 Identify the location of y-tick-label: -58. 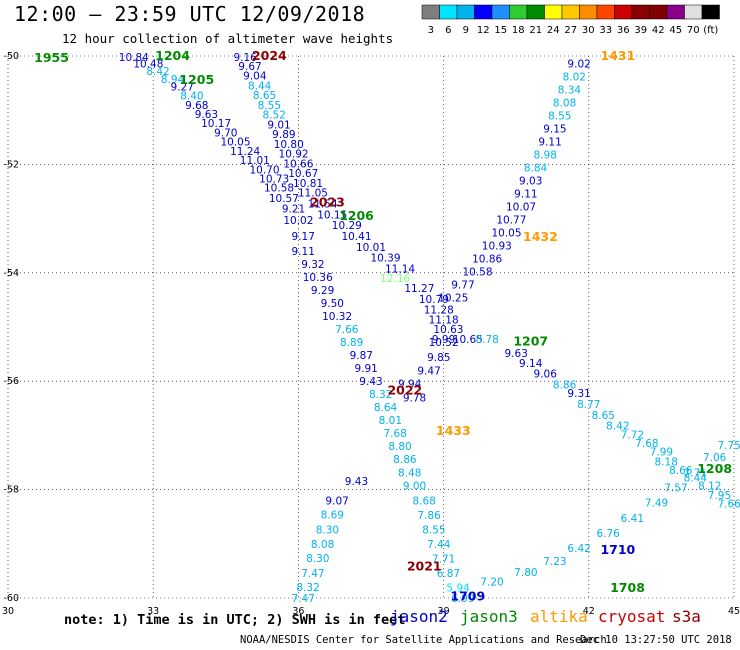
(11, 490).